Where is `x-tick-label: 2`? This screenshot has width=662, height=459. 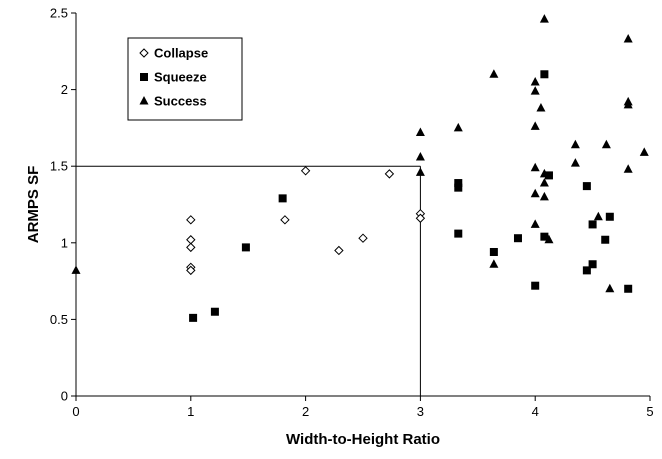 x-tick-label: 2 is located at coordinates (305, 411).